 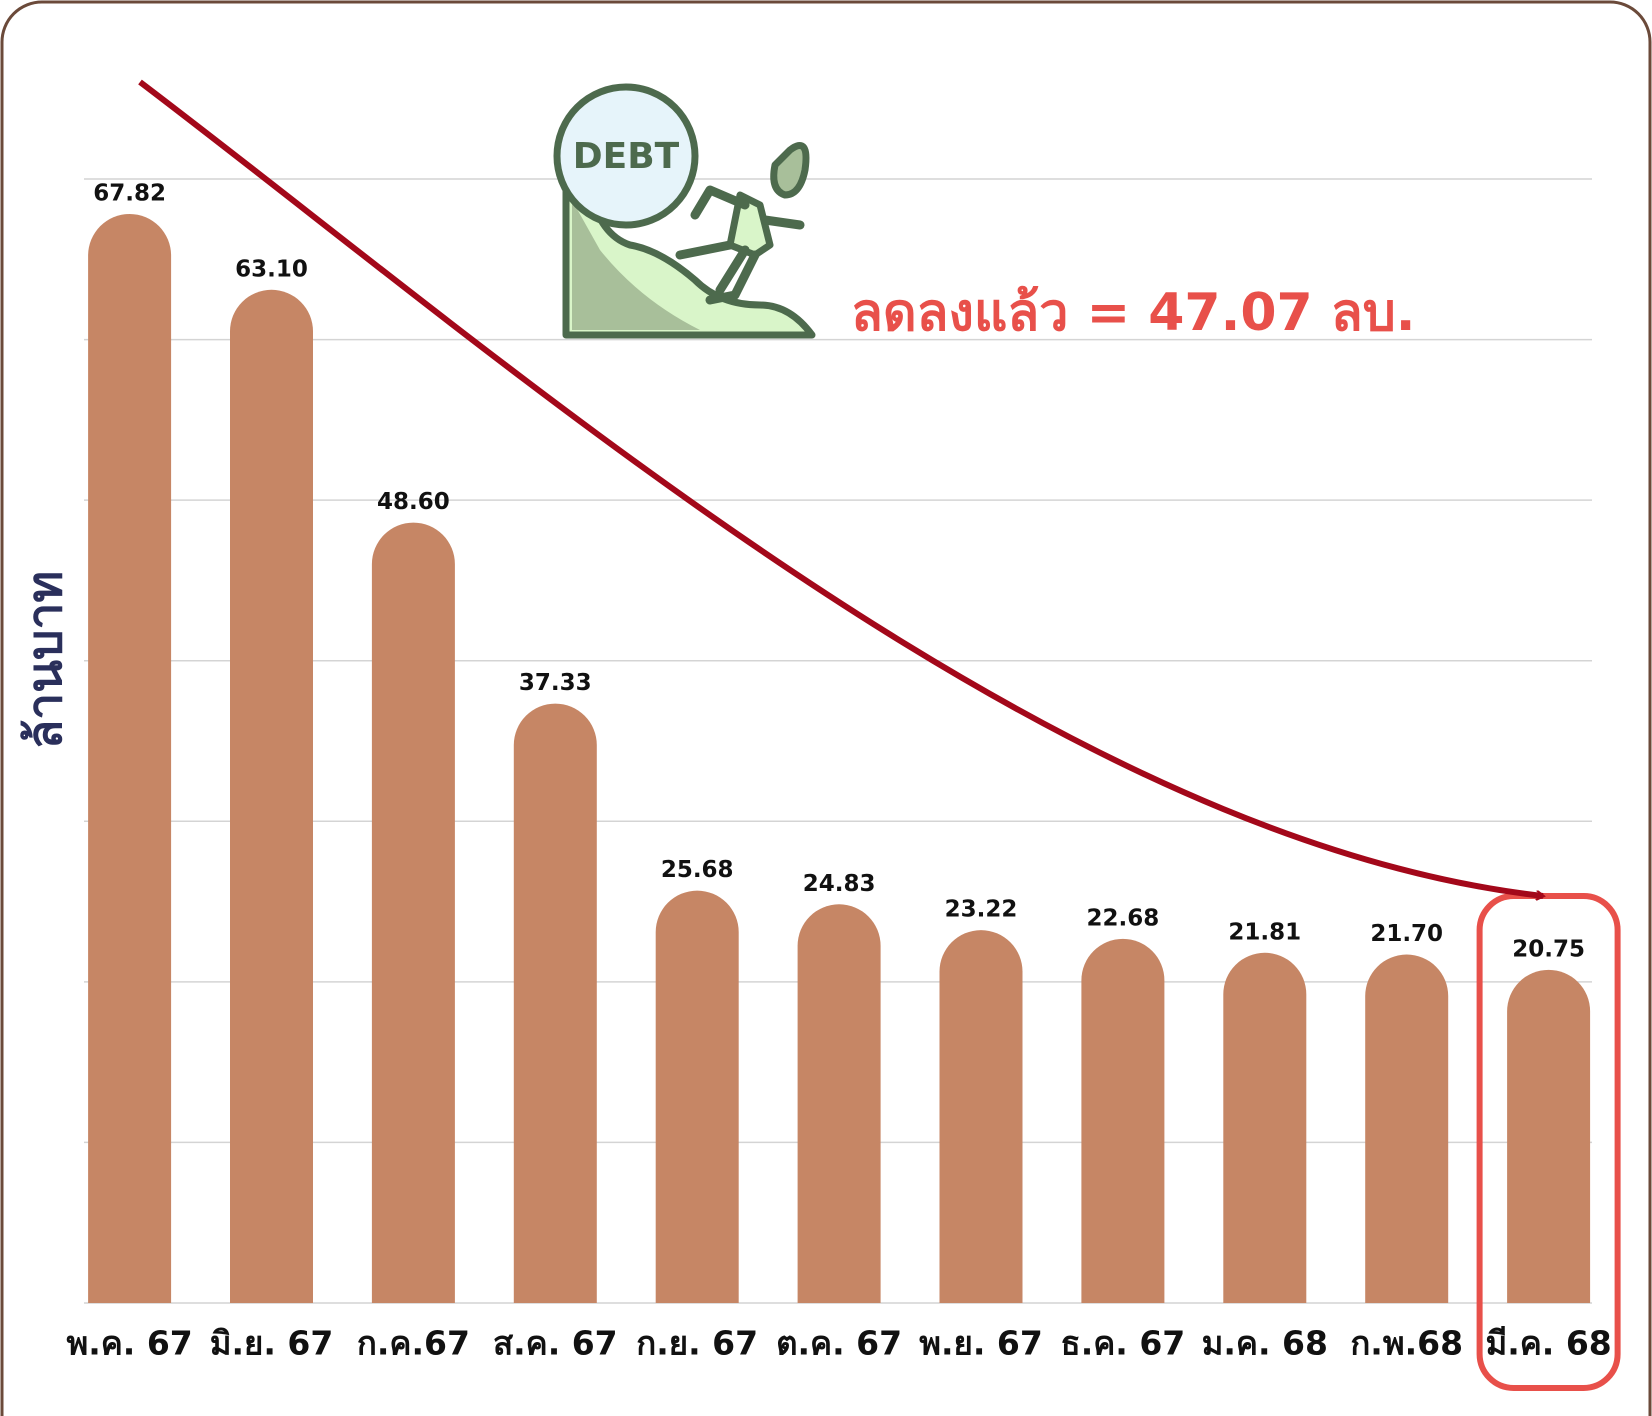 I want to click on value-label: 23.22, so click(x=981, y=910).